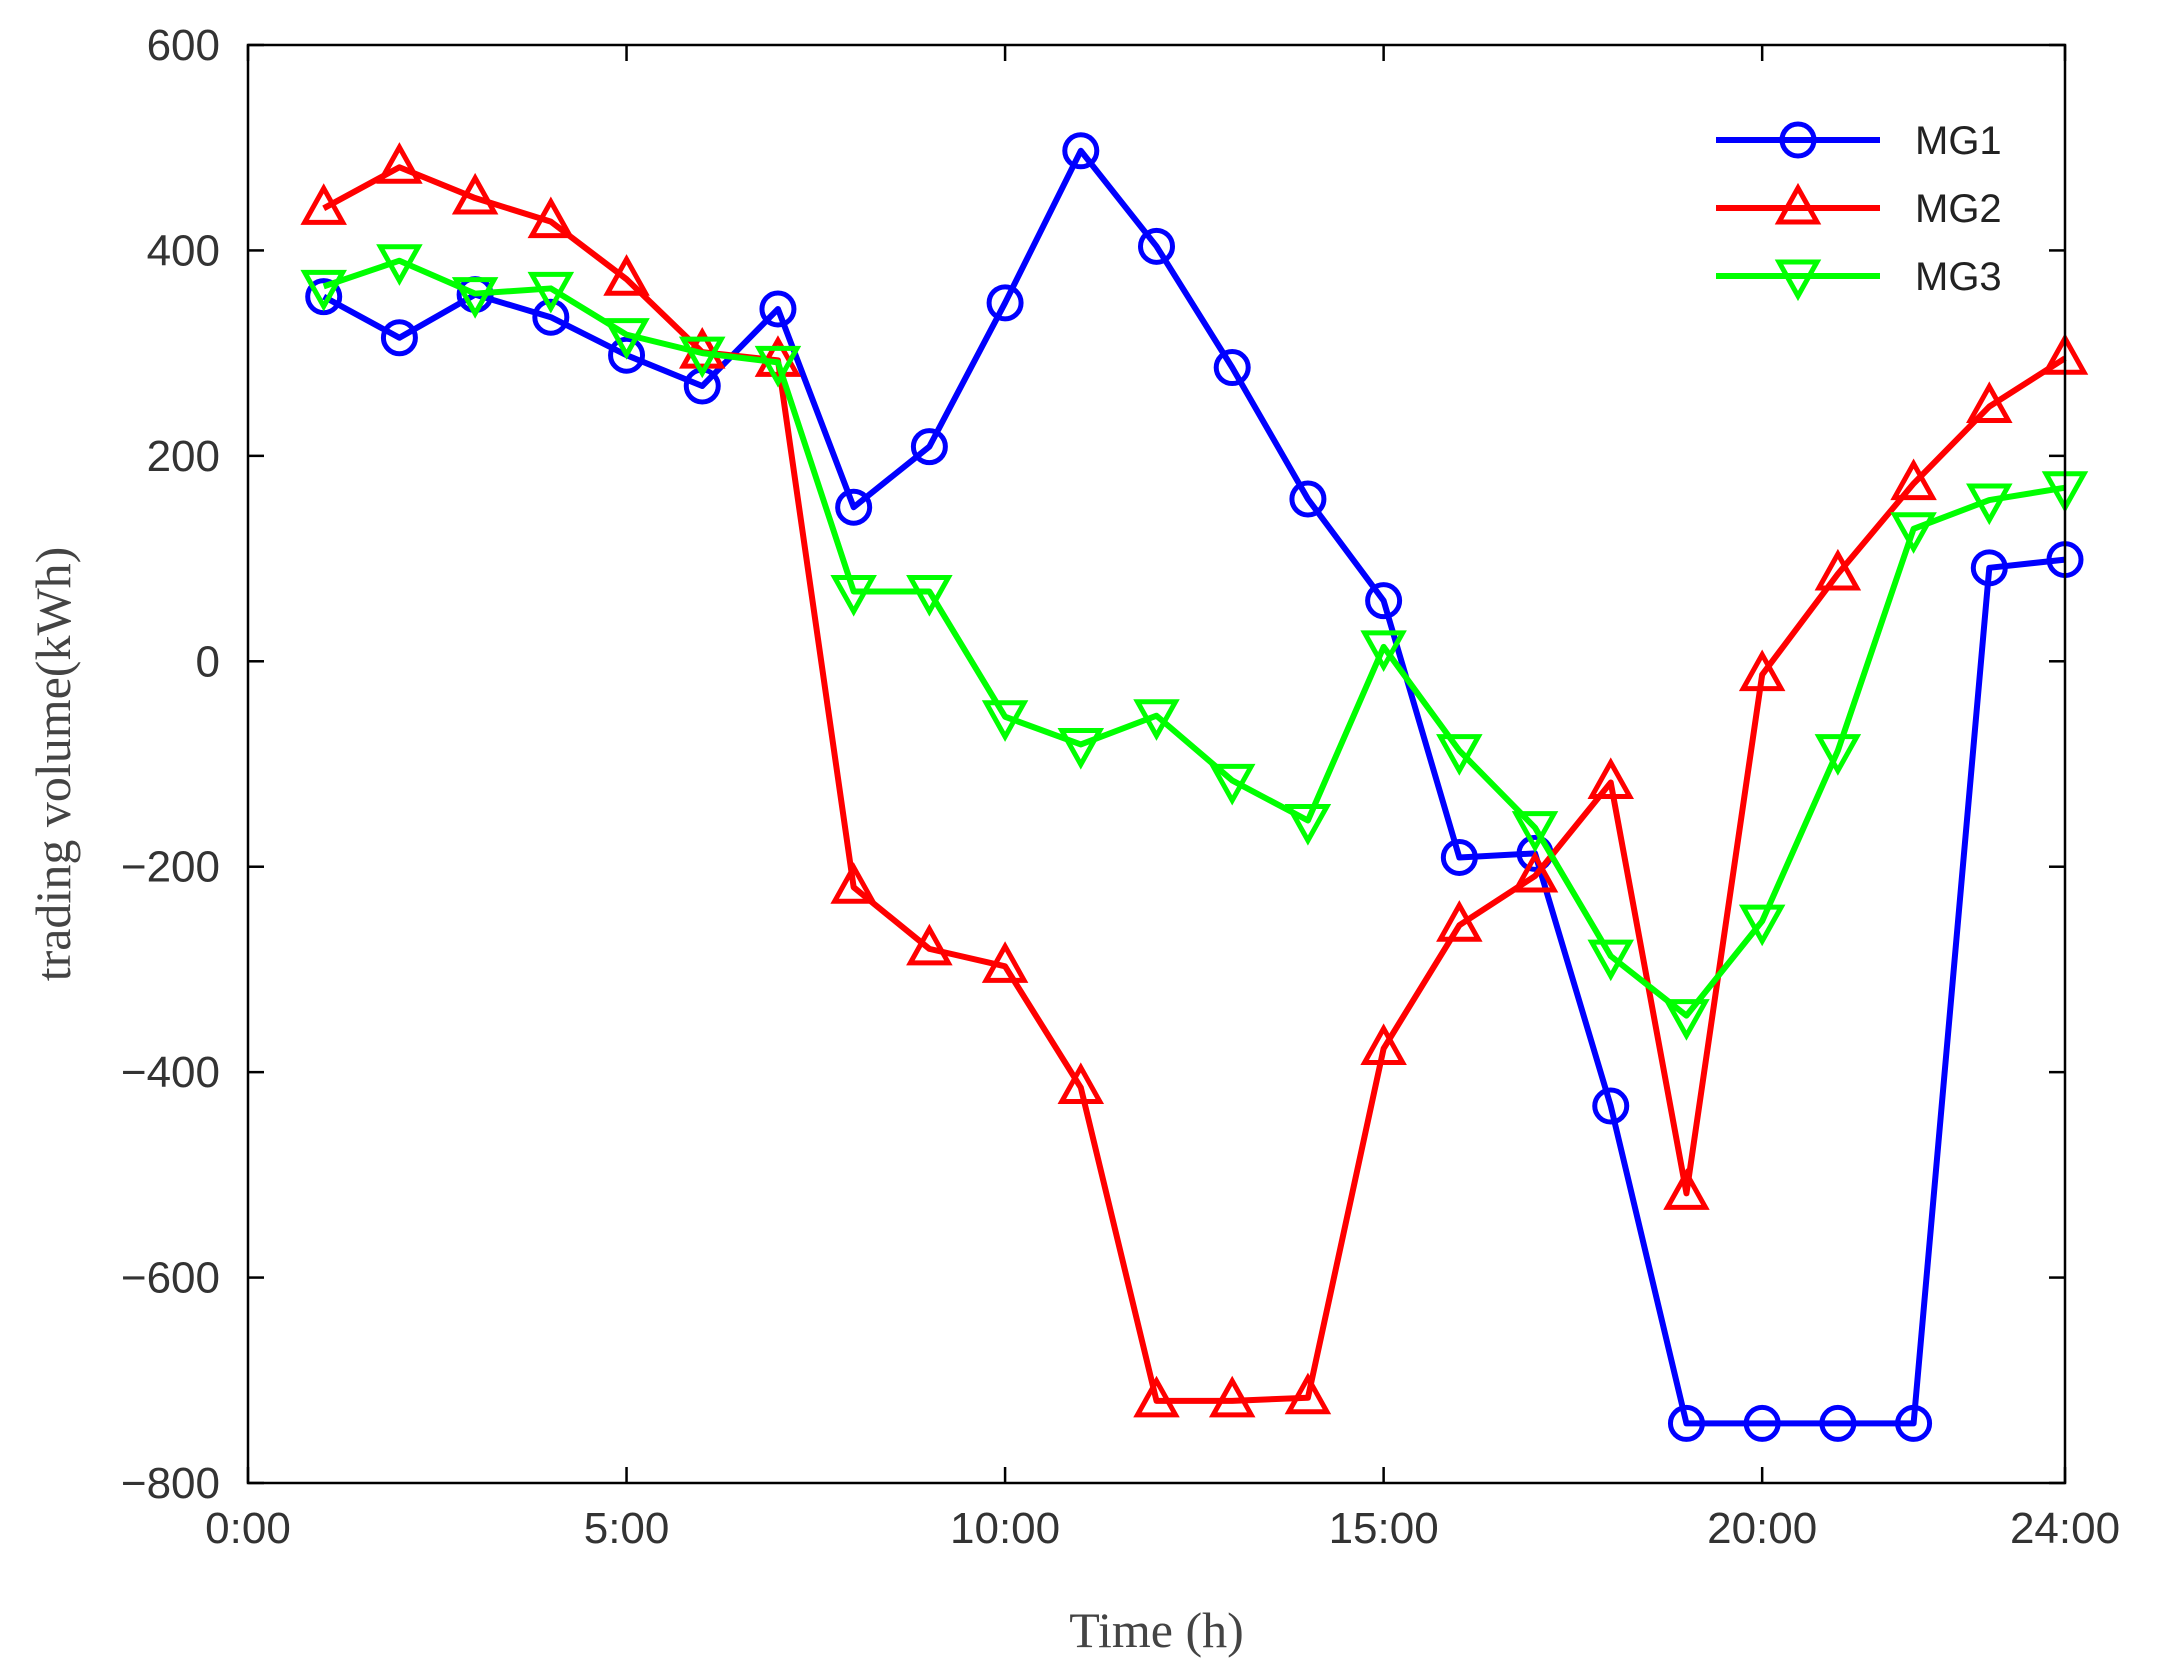 Image resolution: width=2175 pixels, height=1680 pixels. Describe the element at coordinates (627, 1528) in the screenshot. I see `x-tick-label: 5:00` at that location.